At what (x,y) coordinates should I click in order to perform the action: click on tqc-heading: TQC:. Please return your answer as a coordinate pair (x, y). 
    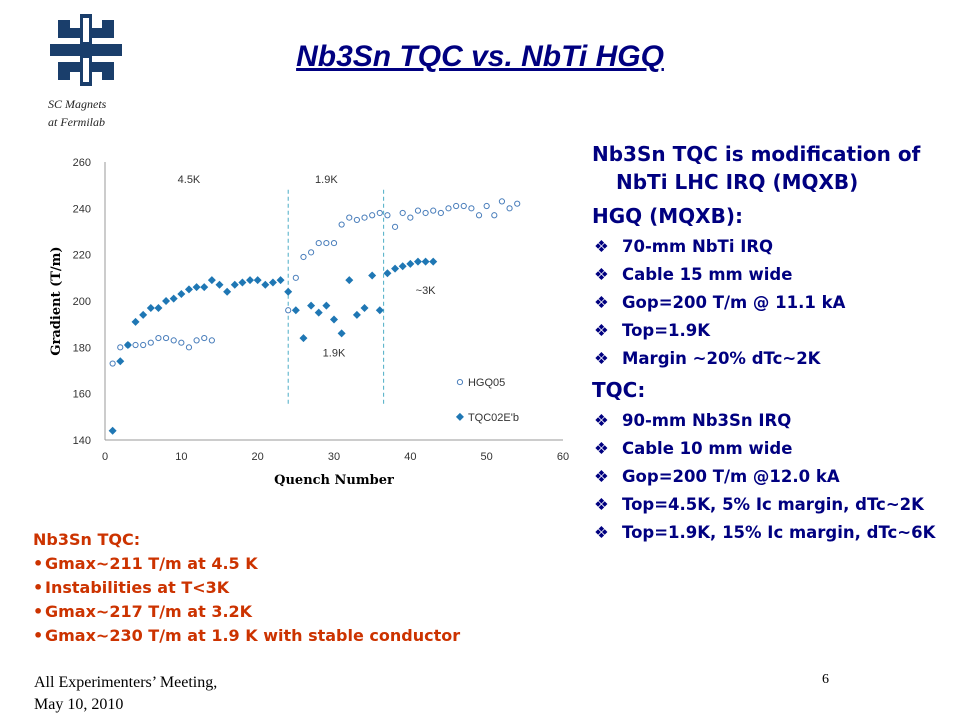
    Looking at the image, I should click on (619, 390).